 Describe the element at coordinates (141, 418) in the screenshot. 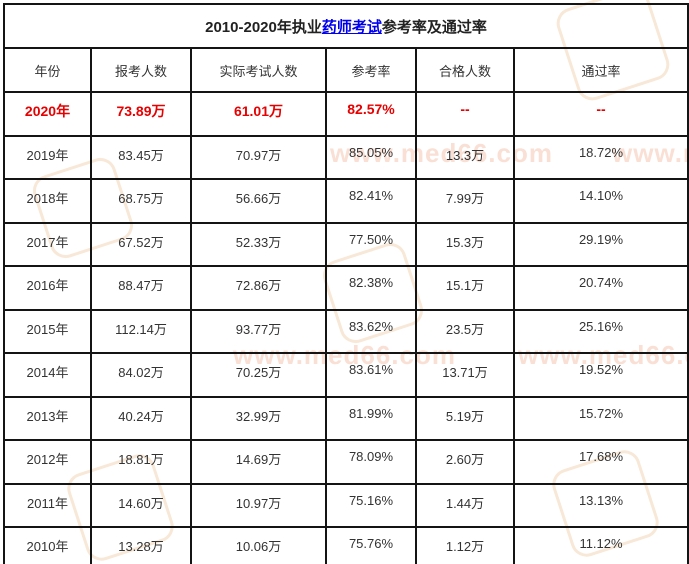

I see `table-cell: 40.24万` at that location.